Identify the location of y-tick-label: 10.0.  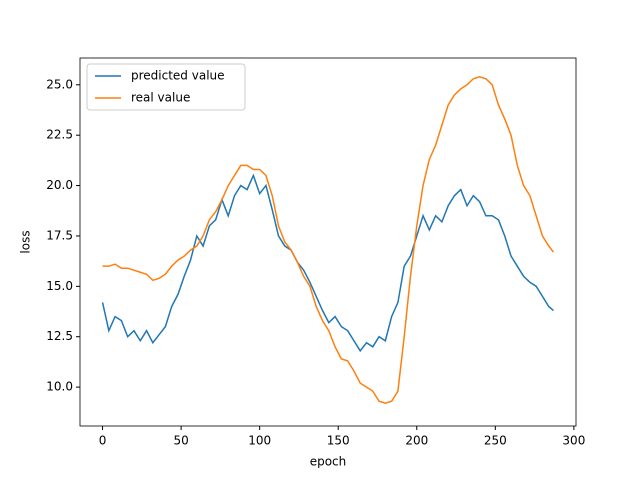
(59, 387).